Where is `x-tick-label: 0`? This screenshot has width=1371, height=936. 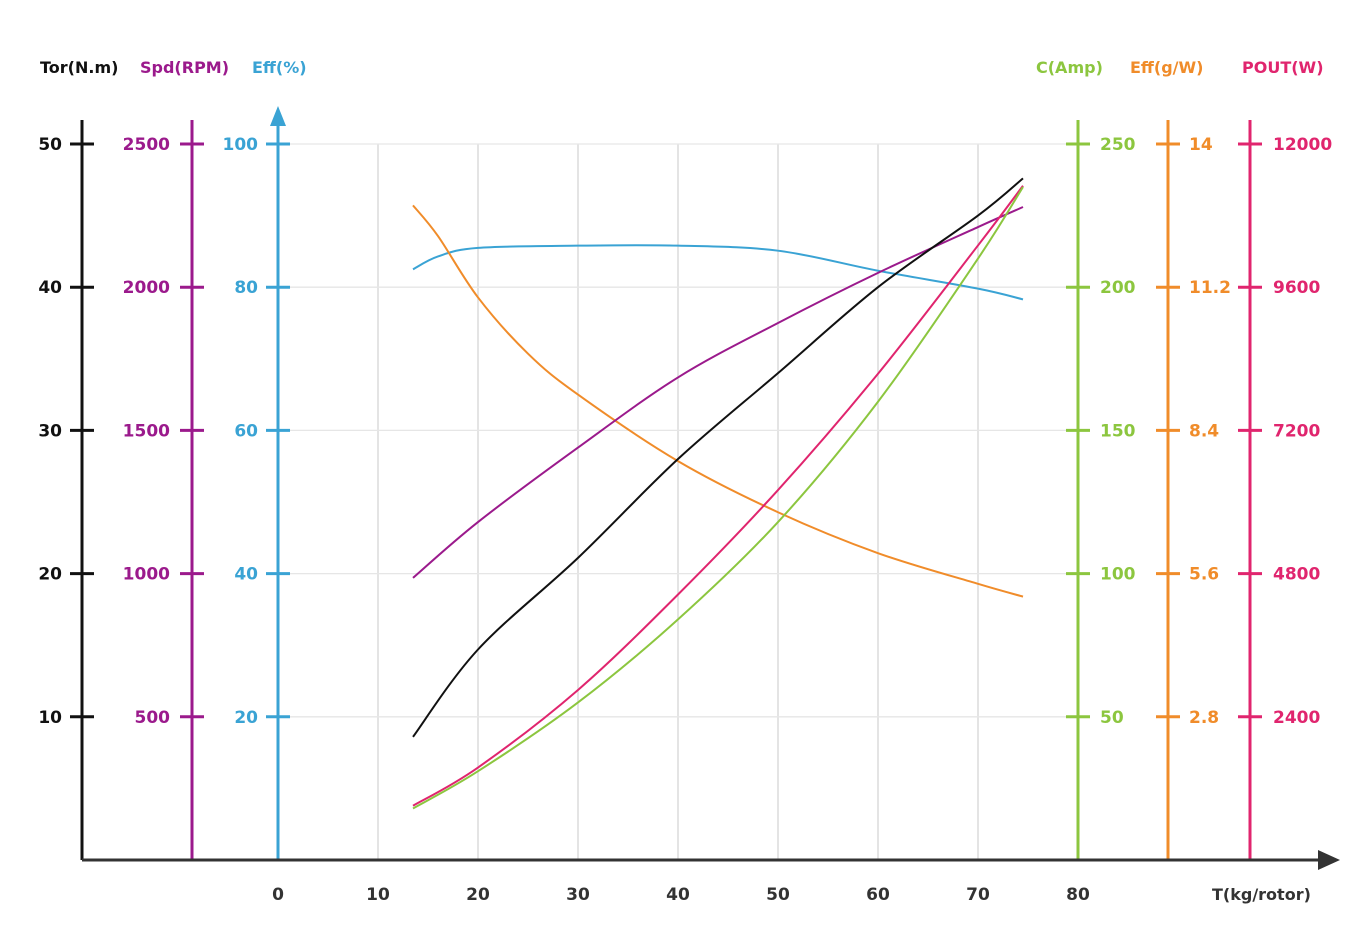 x-tick-label: 0 is located at coordinates (278, 895).